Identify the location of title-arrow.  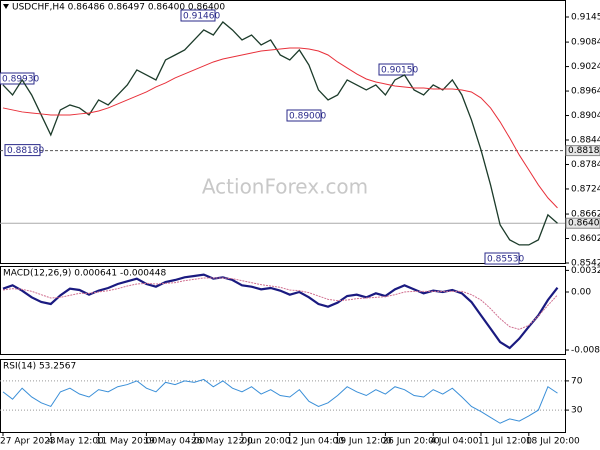
(6, 6).